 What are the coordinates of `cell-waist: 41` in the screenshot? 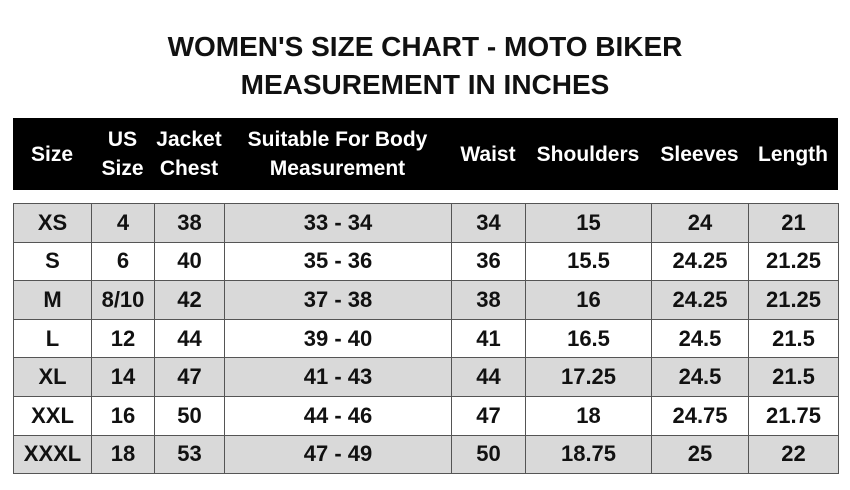 It's located at (488, 338).